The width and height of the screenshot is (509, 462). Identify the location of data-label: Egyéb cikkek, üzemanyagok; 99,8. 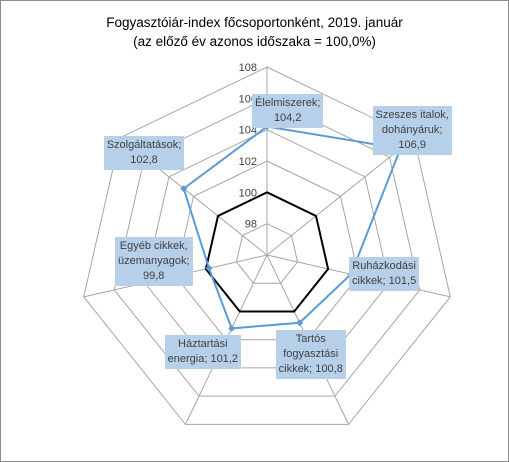
(153, 262).